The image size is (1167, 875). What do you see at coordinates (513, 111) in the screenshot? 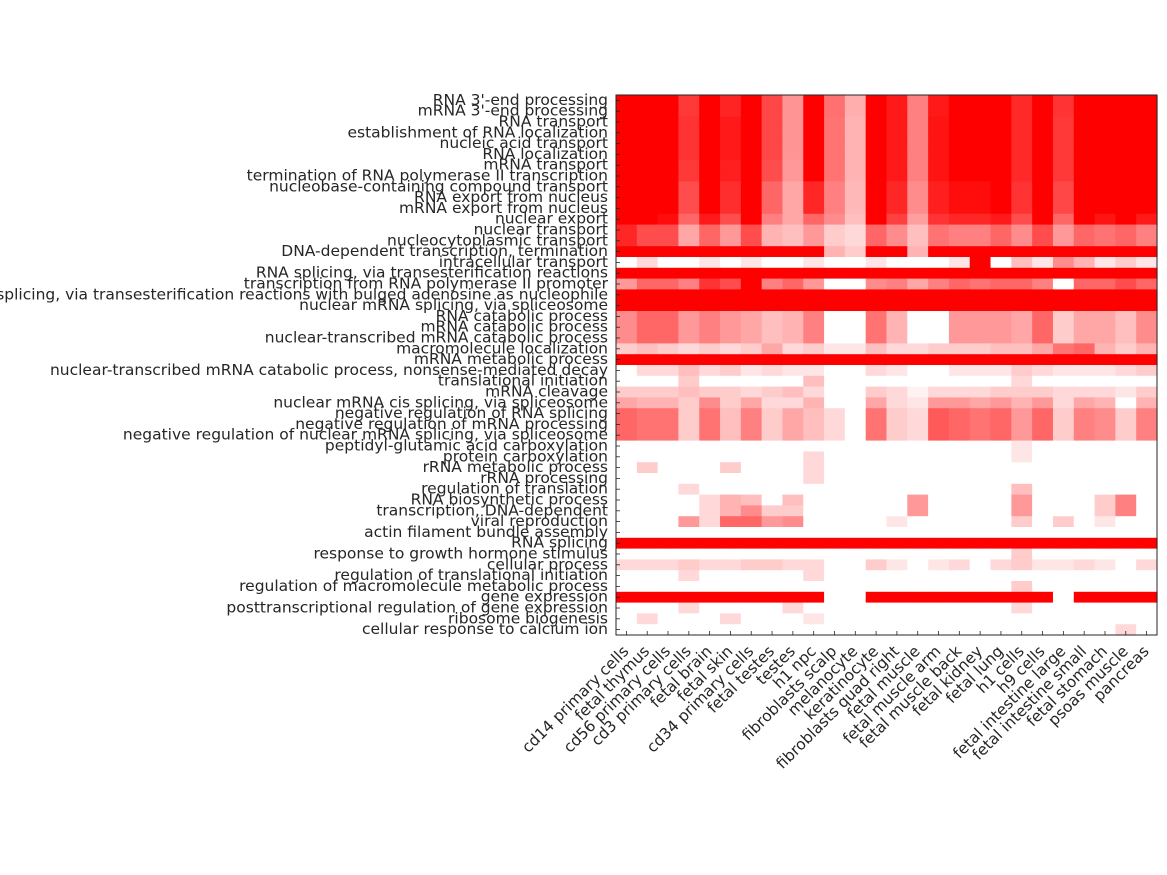
I see `y-tick-label: mRNA 3'-end processing` at bounding box center [513, 111].